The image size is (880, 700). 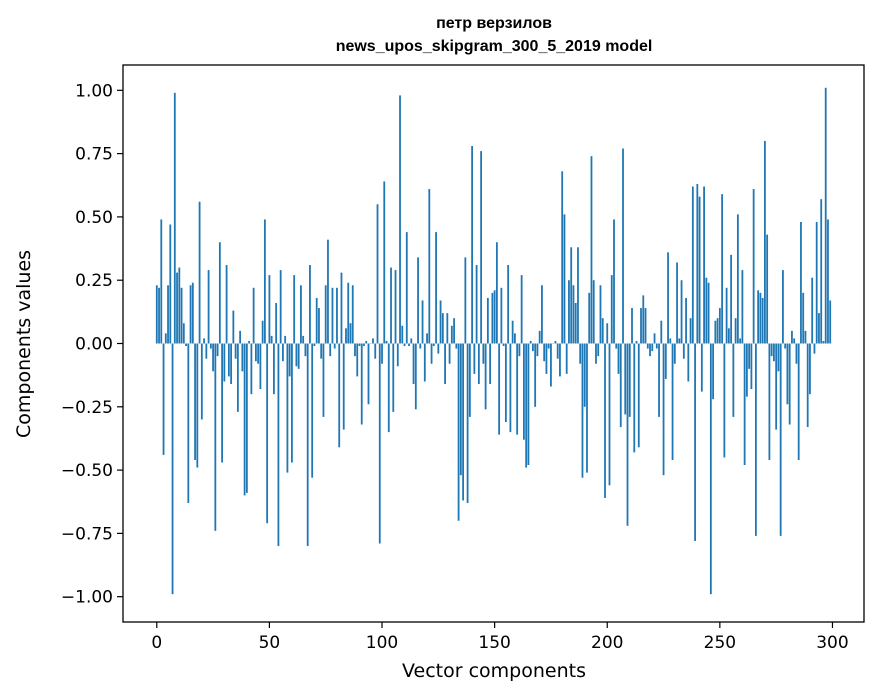 What do you see at coordinates (94, 91) in the screenshot?
I see `y-tick-label: 1.00` at bounding box center [94, 91].